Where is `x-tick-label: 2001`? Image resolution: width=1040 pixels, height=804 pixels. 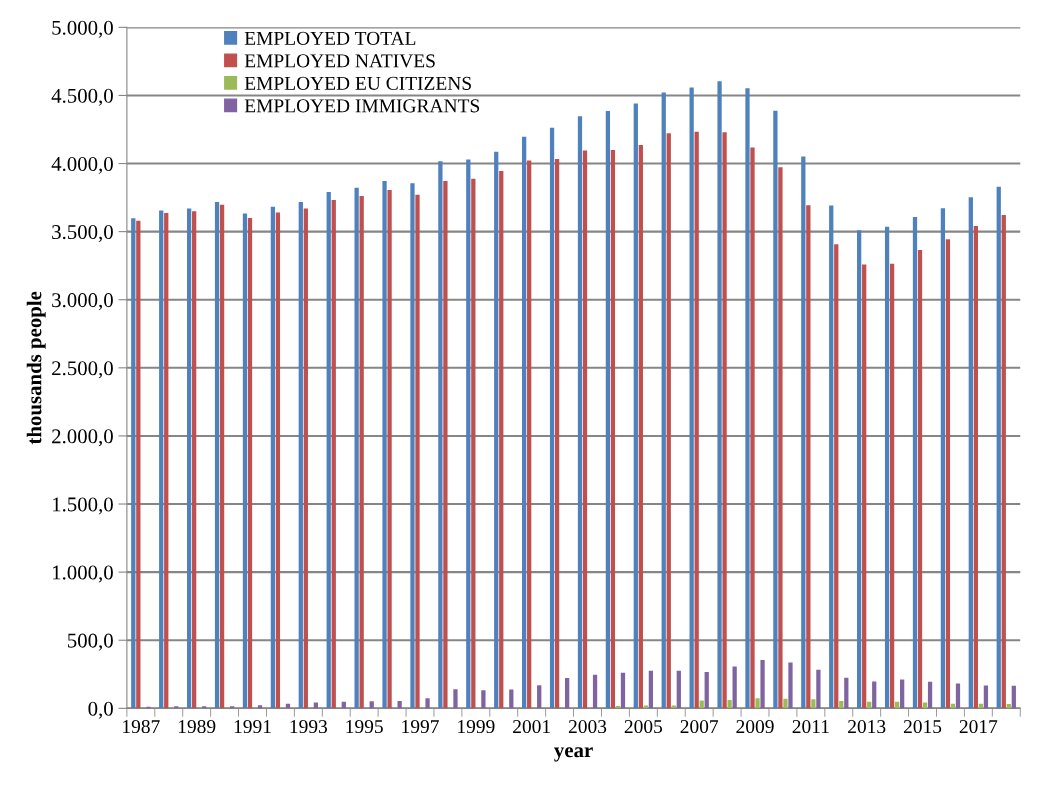
x-tick-label: 2001 is located at coordinates (531, 727).